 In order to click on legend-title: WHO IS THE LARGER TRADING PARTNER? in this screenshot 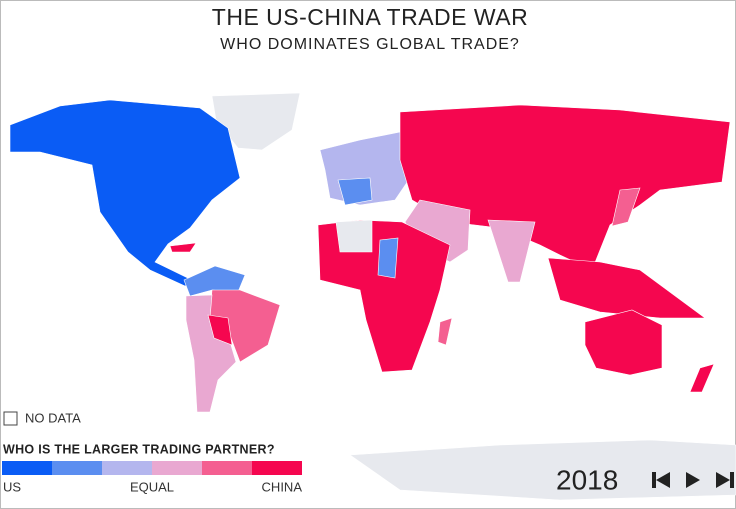, I will do `click(139, 449)`.